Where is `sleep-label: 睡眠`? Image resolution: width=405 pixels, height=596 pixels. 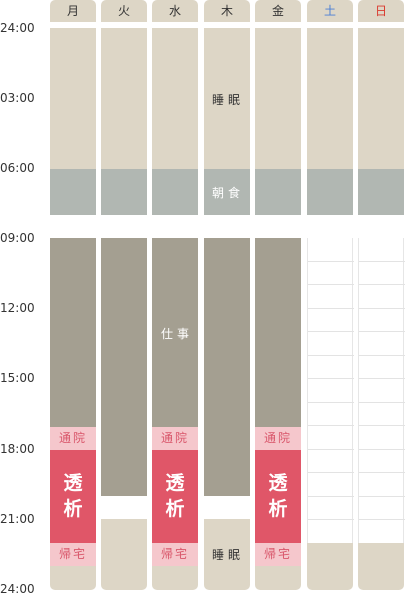 sleep-label: 睡眠 is located at coordinates (228, 100).